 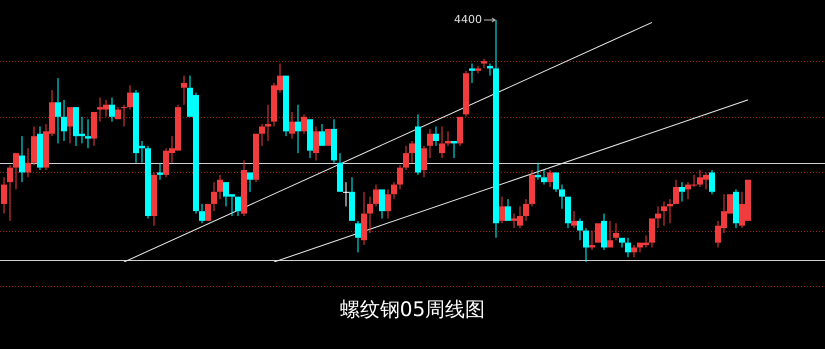 I want to click on text: 螺纹钢05周线图, so click(x=412, y=309).